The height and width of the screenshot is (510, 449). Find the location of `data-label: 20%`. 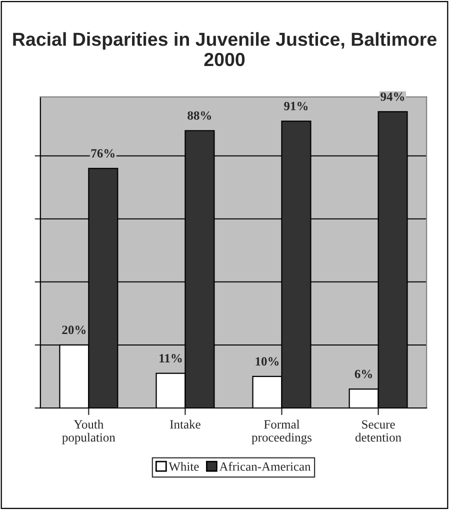

data-label: 20% is located at coordinates (74, 330).